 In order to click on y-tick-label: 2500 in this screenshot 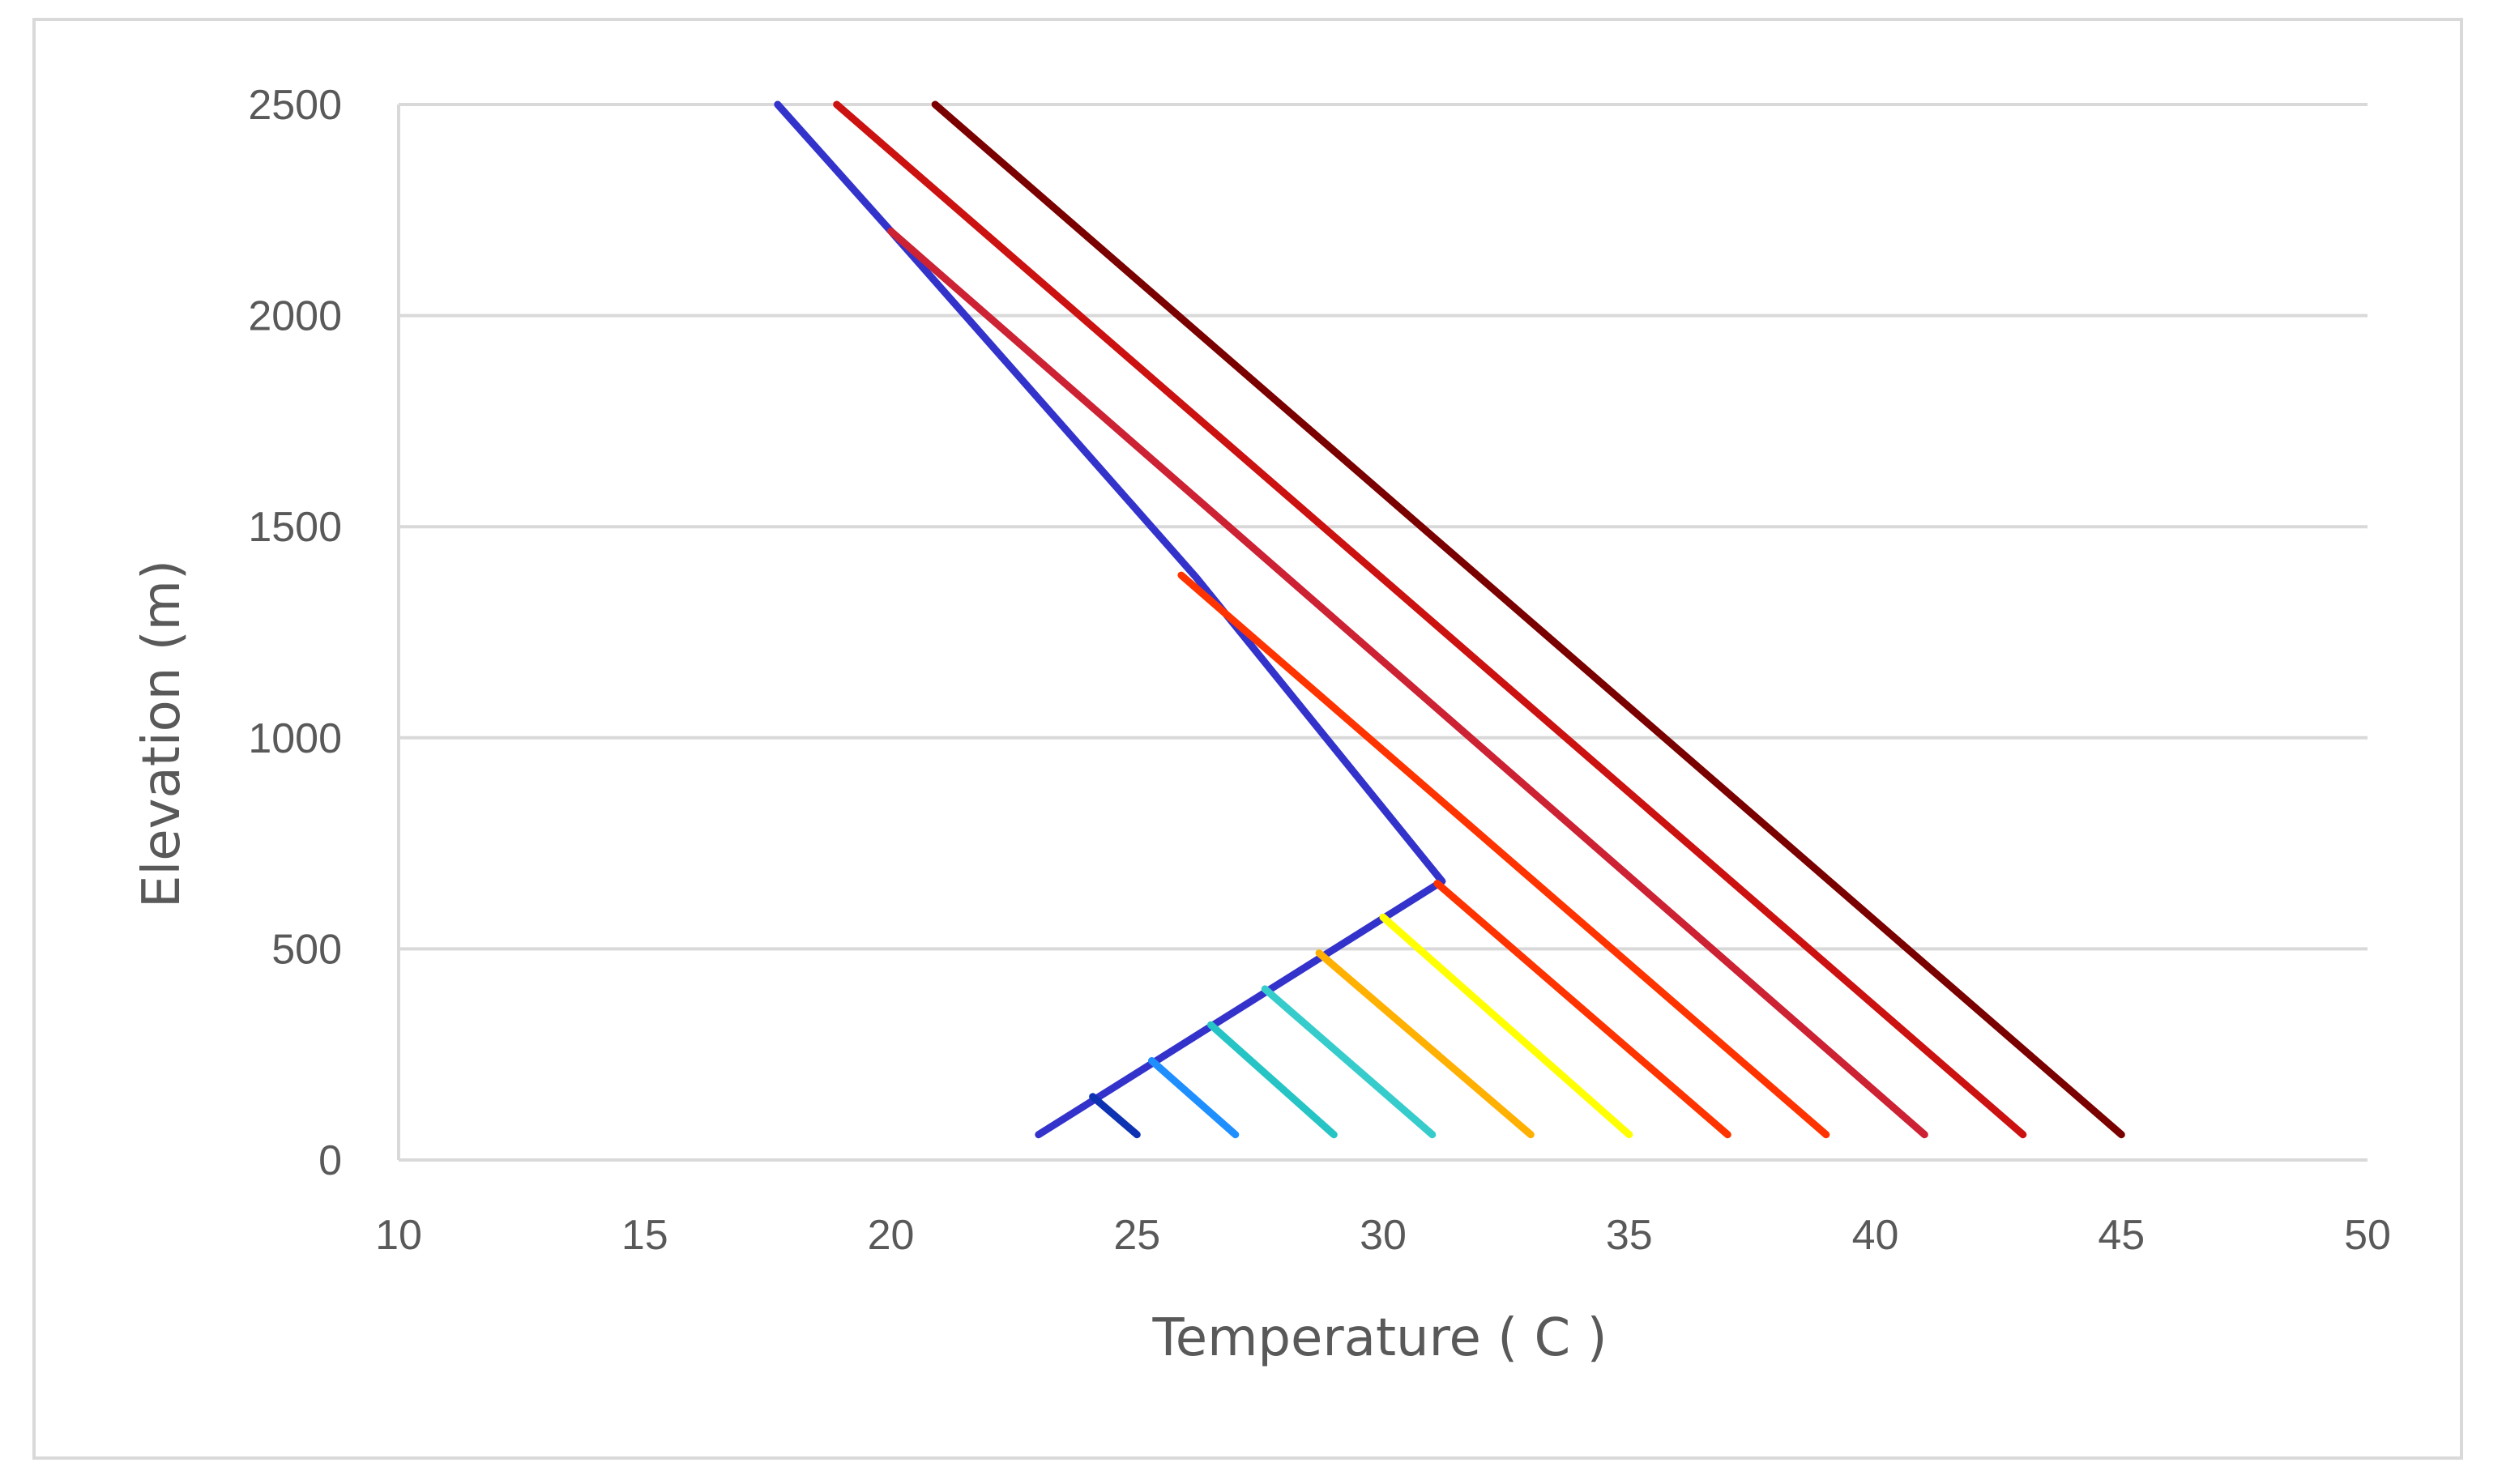, I will do `click(295, 105)`.